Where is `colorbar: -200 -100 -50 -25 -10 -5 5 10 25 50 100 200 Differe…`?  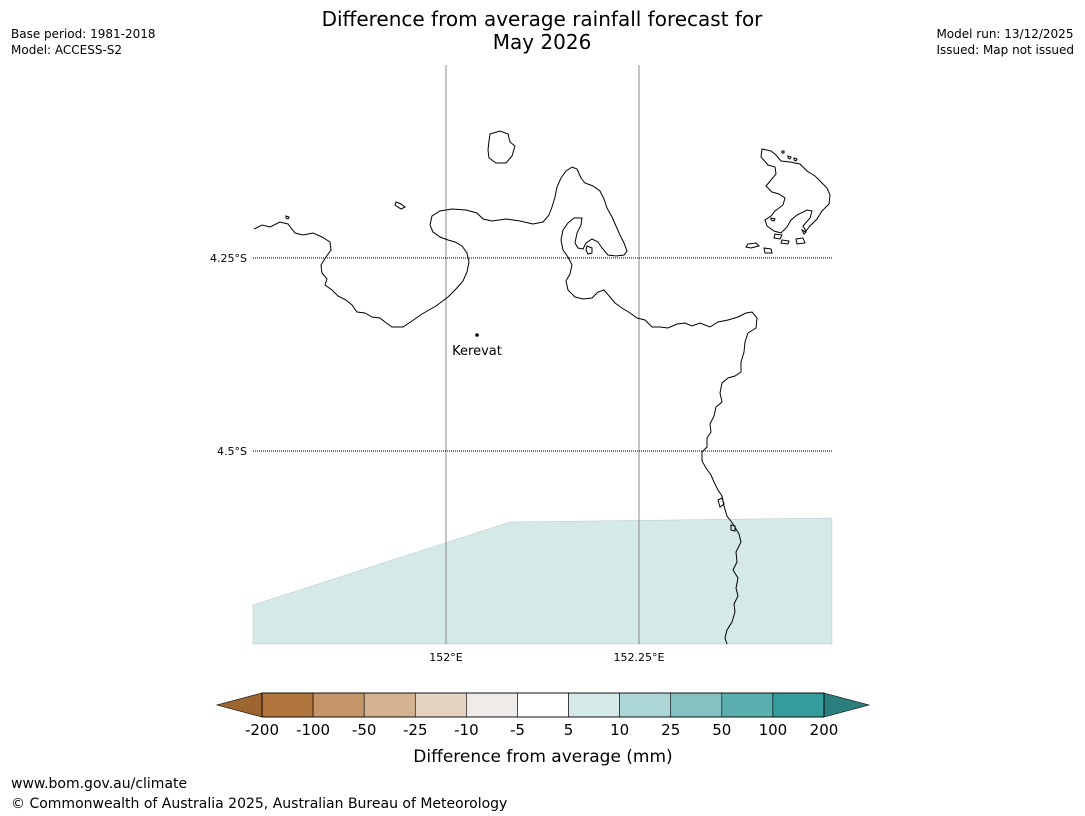
colorbar: -200 -100 -50 -25 -10 -5 5 10 25 50 100 200 Differe… is located at coordinates (543, 729).